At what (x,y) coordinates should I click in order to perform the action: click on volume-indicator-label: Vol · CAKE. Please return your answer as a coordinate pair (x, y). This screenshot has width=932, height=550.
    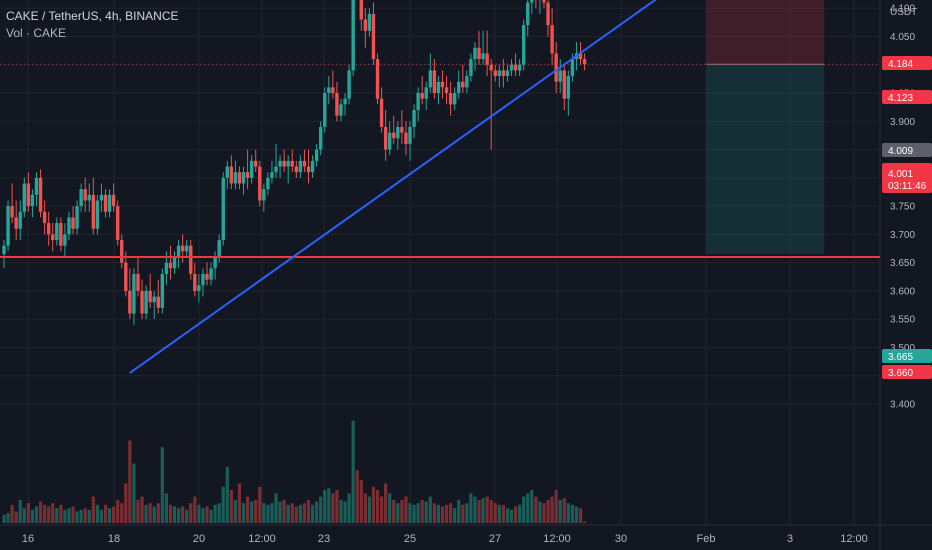
    Looking at the image, I should click on (36, 33).